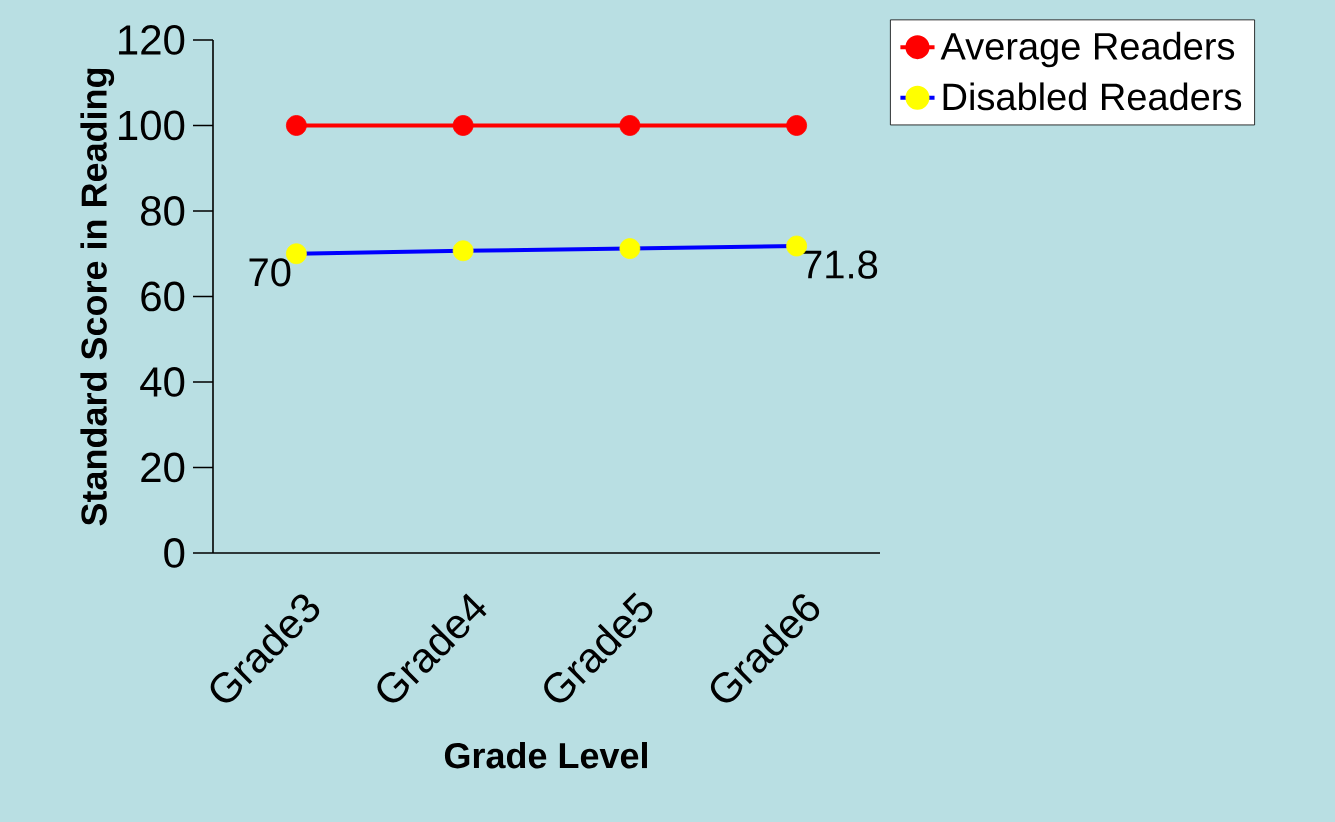 Image resolution: width=1335 pixels, height=822 pixels. Describe the element at coordinates (1087, 49) in the screenshot. I see `legend-label: Average Readers` at that location.